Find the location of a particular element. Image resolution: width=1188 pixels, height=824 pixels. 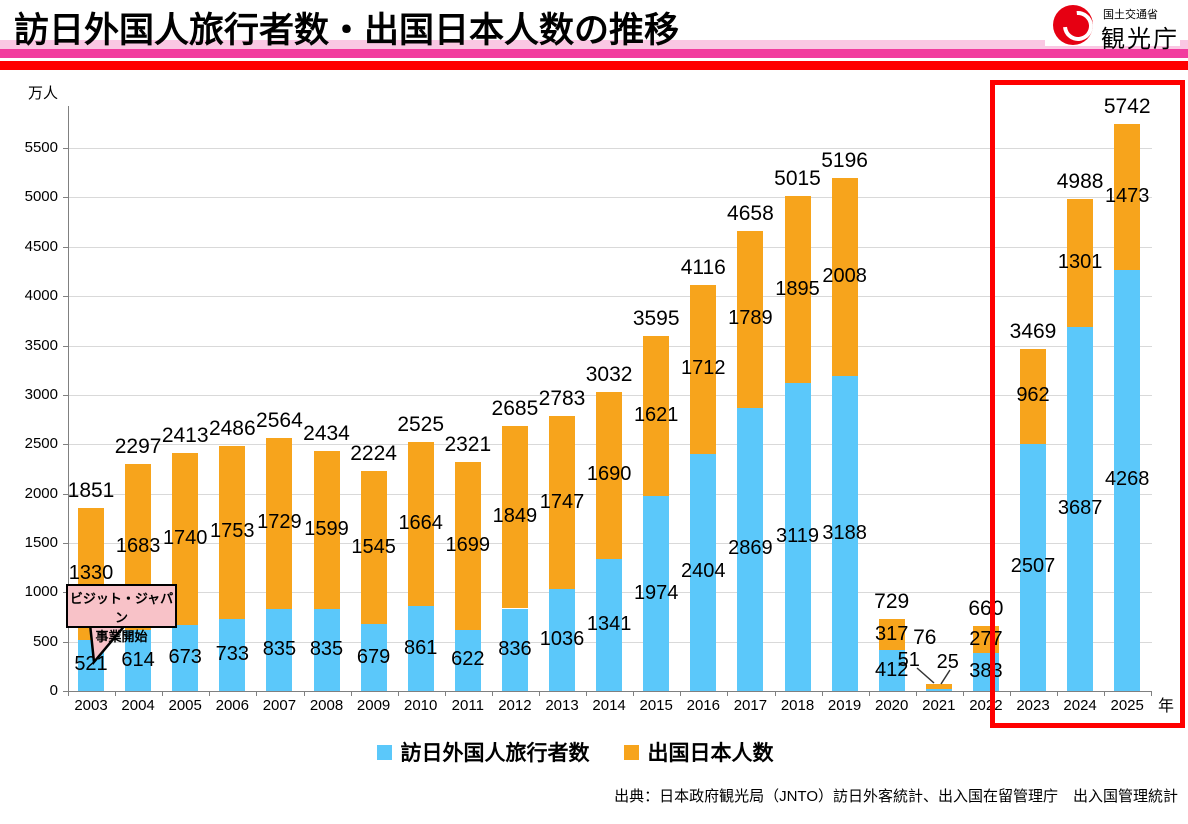

bar-departures-2019 is located at coordinates (844, 277).